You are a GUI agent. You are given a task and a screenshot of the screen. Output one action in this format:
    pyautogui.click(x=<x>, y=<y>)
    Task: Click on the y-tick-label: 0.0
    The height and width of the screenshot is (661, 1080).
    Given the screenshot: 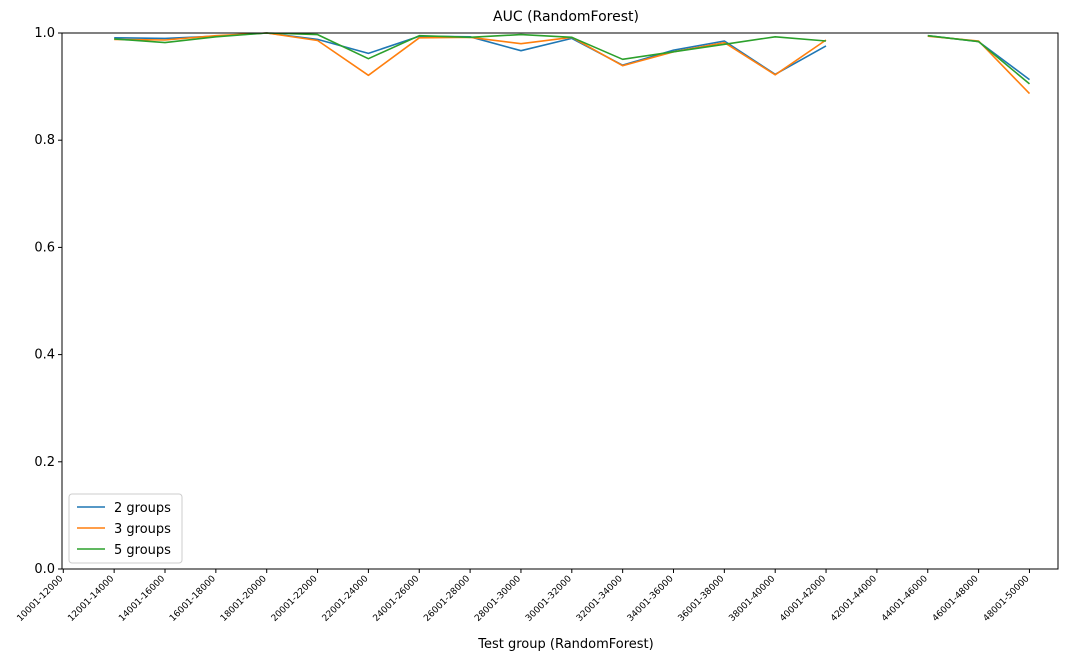 What is the action you would take?
    pyautogui.click(x=44, y=569)
    